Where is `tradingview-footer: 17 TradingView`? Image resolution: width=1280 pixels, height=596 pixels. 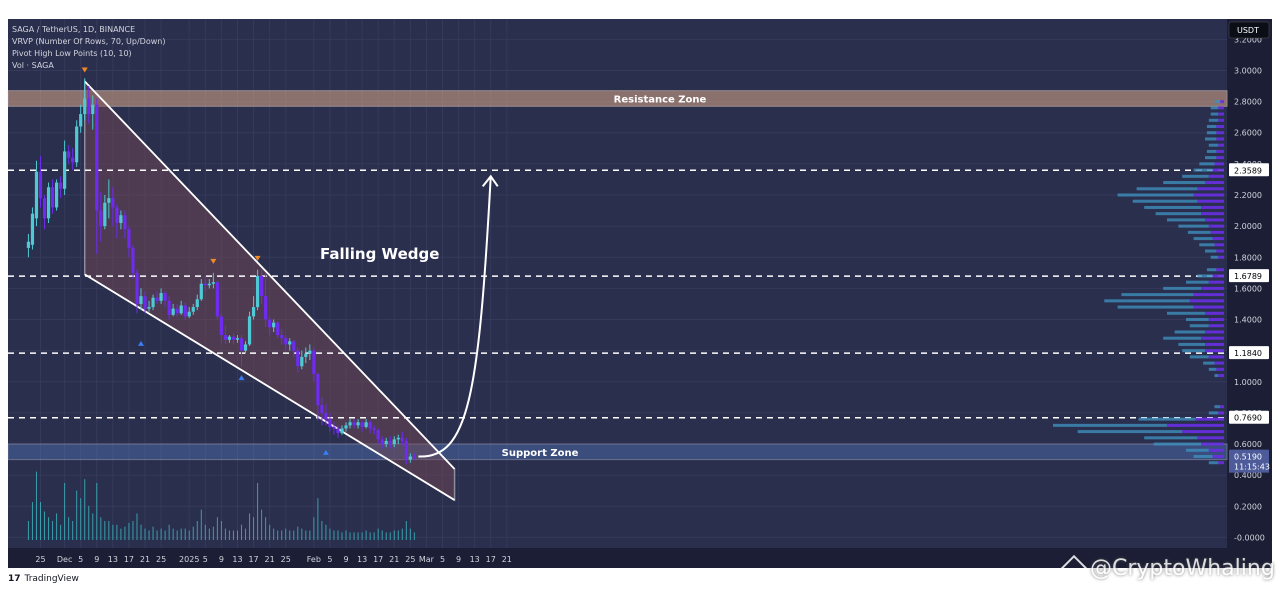
tradingview-footer: 17 TradingView is located at coordinates (43, 579).